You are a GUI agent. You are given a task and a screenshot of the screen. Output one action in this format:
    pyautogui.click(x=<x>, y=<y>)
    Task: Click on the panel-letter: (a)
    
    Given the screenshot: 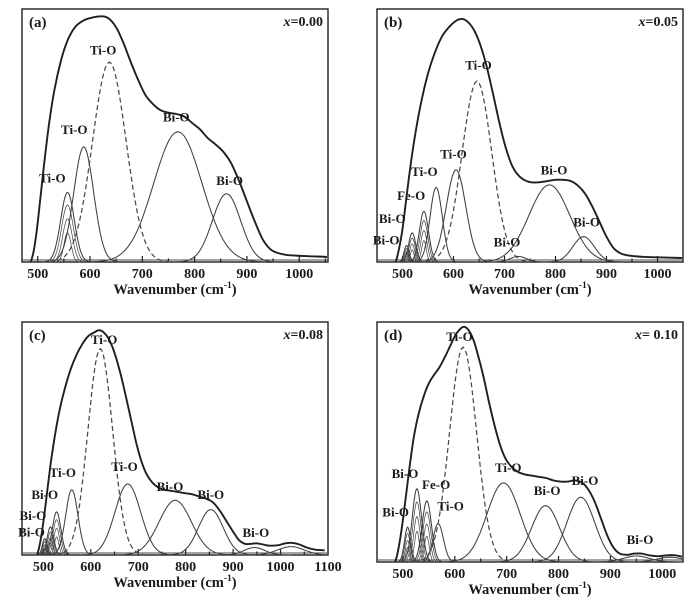 What is the action you would take?
    pyautogui.click(x=38, y=23)
    